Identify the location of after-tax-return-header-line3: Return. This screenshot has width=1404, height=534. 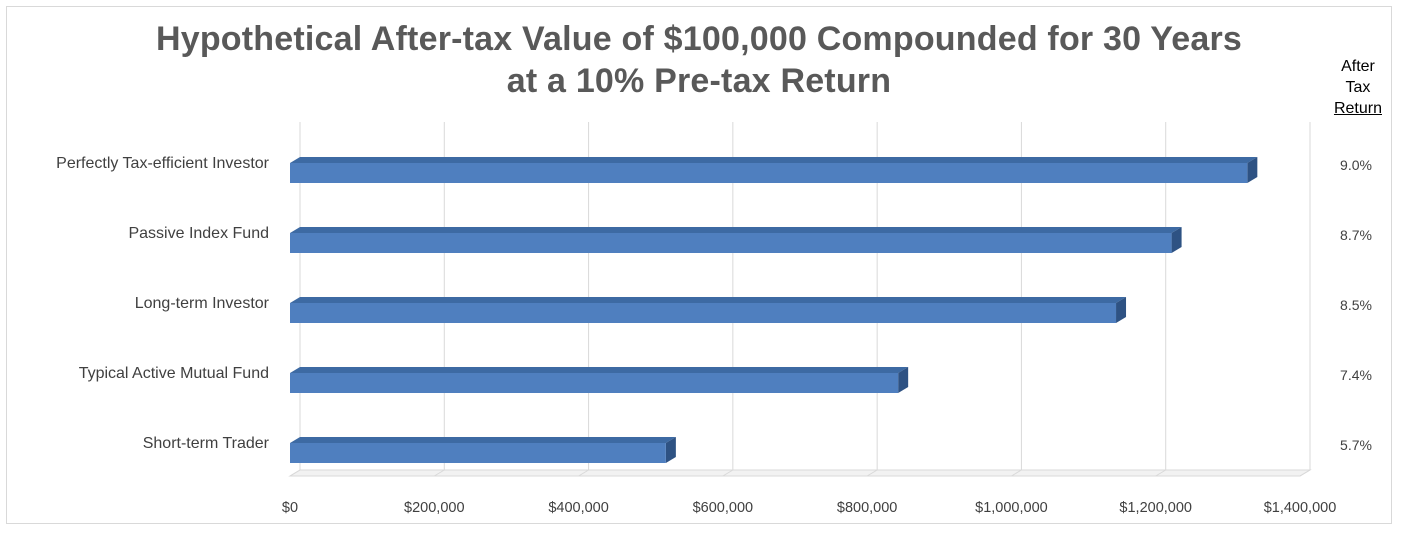
(1357, 108).